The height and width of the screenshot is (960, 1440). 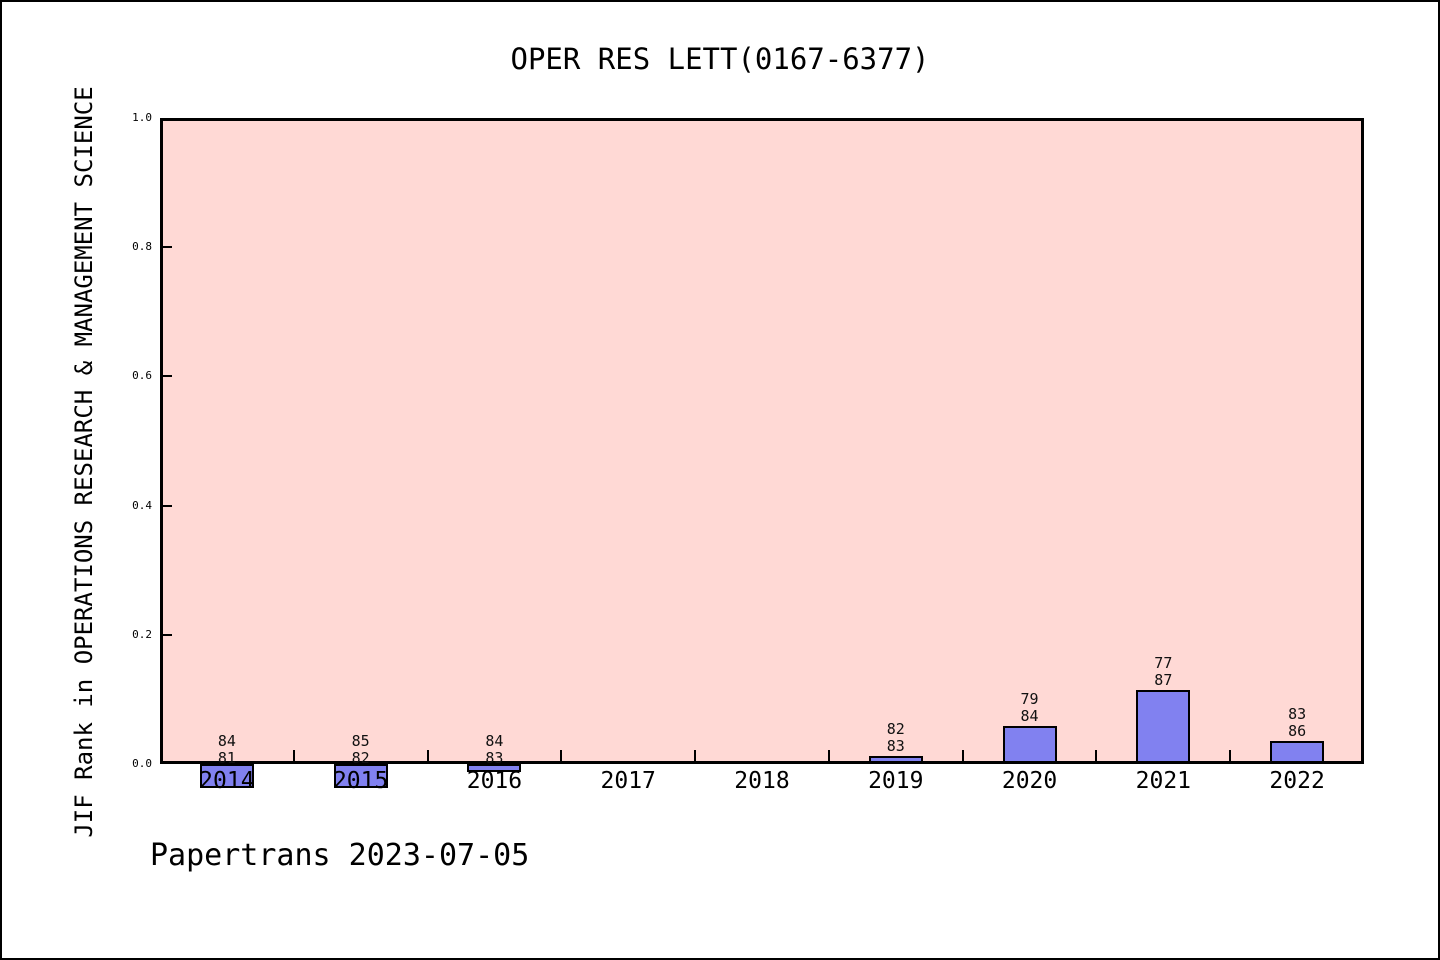 What do you see at coordinates (1029, 744) in the screenshot?
I see `bar-2020` at bounding box center [1029, 744].